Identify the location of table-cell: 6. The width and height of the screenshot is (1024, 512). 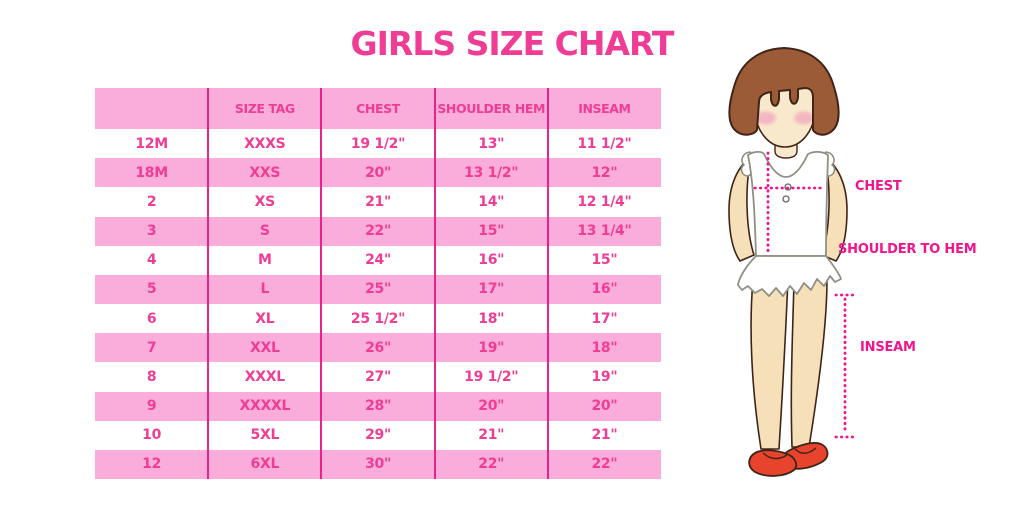
(151, 318).